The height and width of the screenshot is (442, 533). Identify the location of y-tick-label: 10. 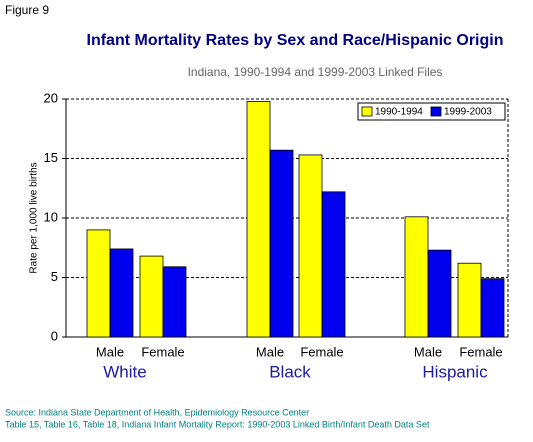
(51, 216).